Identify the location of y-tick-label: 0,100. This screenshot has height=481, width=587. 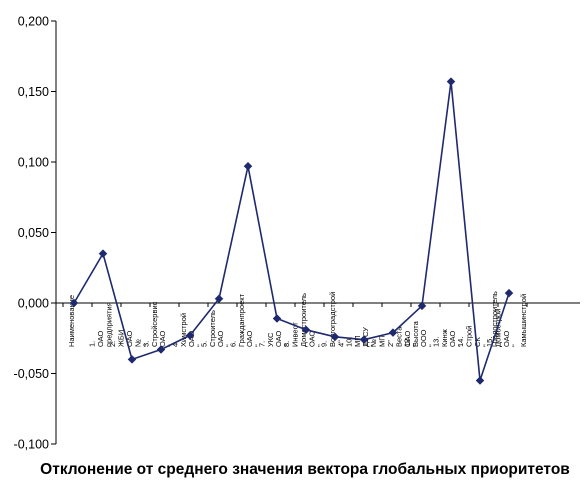
(33, 163).